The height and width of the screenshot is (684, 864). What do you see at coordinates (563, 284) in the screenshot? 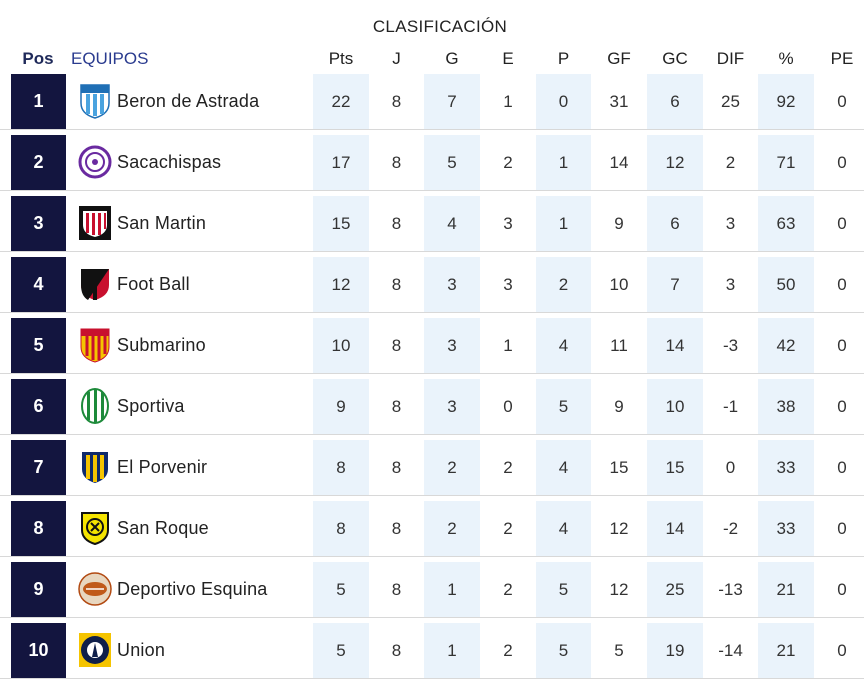
I see `cell-p: 2` at bounding box center [563, 284].